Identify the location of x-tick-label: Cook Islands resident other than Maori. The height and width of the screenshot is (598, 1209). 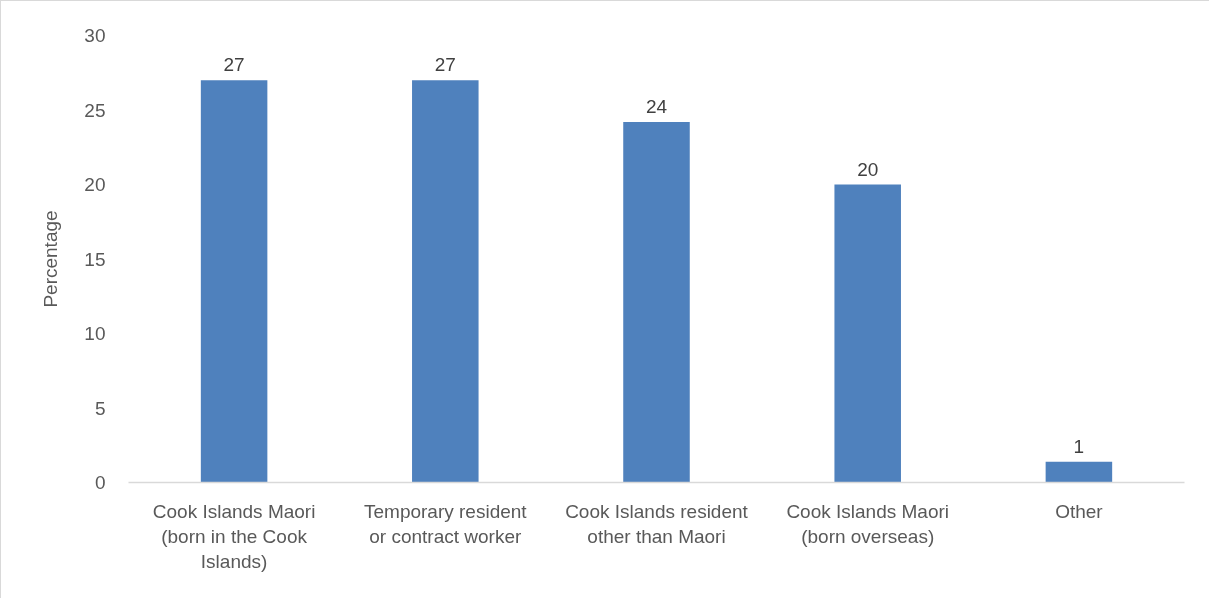
(657, 523).